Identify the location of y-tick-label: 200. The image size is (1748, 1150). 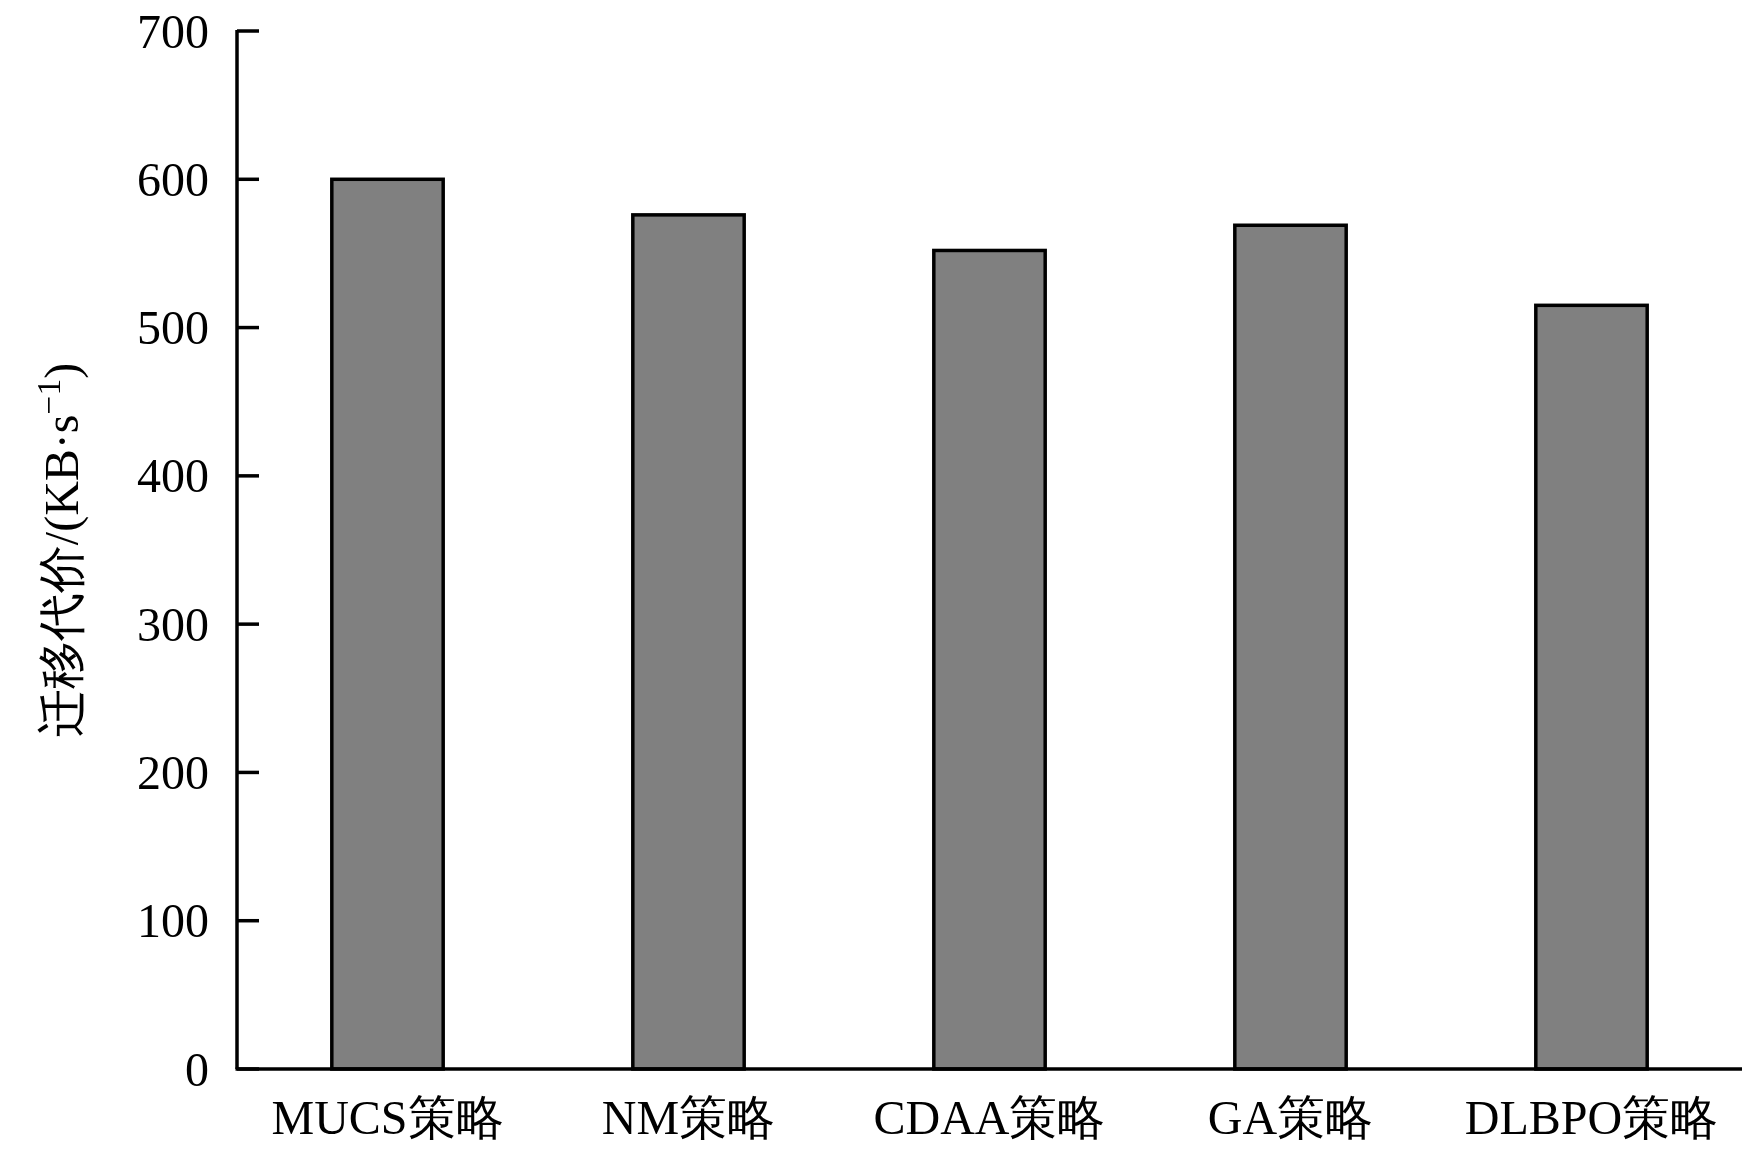
(173, 772).